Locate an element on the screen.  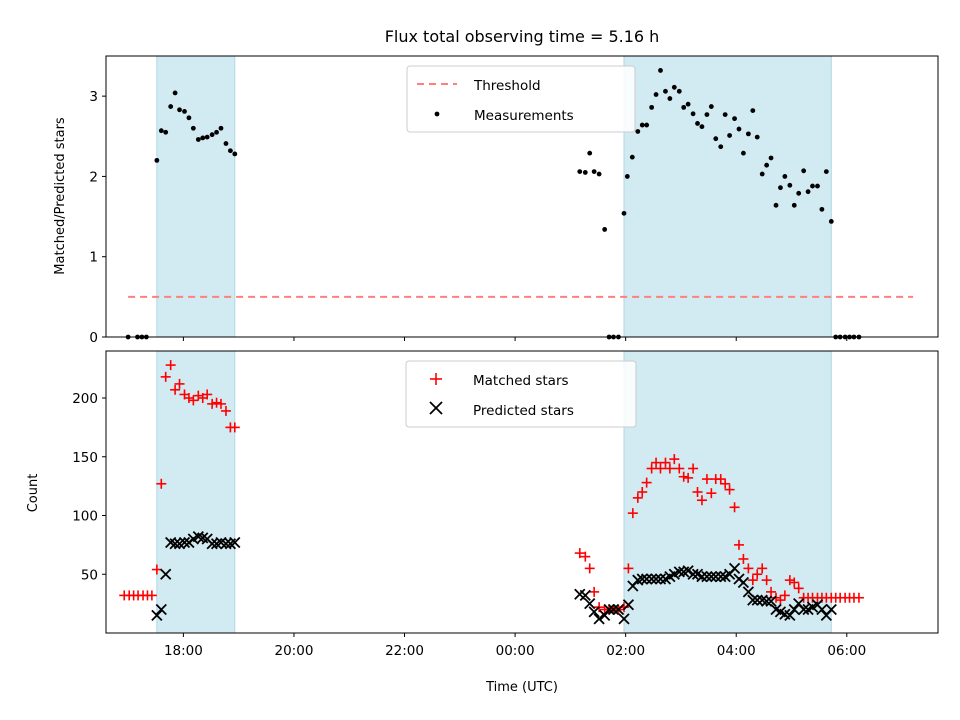
top-panel-x-ticks is located at coordinates (515, 339).